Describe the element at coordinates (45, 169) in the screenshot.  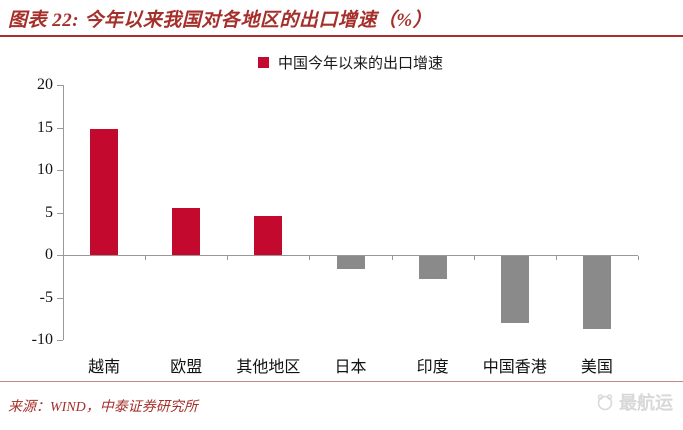
I see `y-axis-tick-label: 10` at that location.